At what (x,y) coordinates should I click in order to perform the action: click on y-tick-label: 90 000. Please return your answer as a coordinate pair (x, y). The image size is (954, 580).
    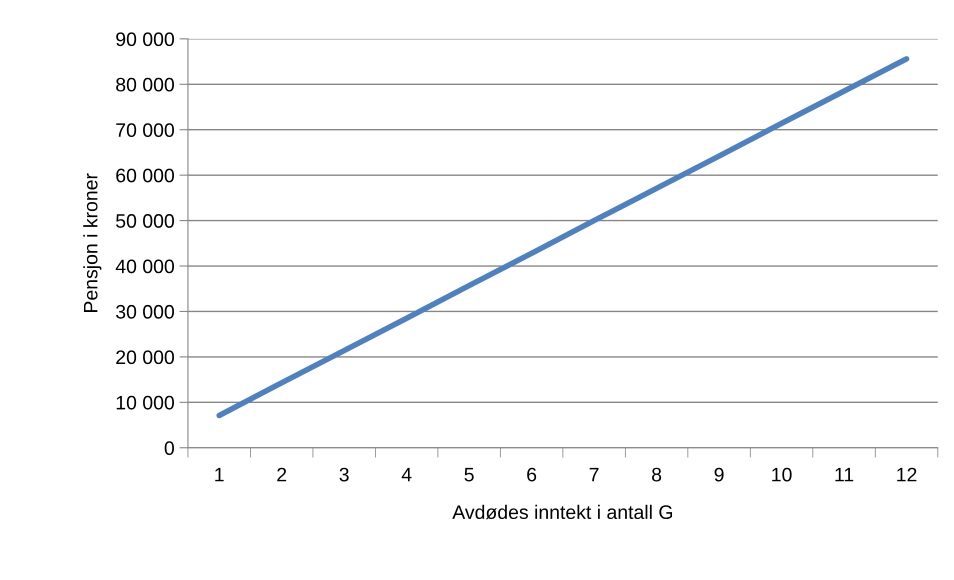
    Looking at the image, I should click on (145, 39).